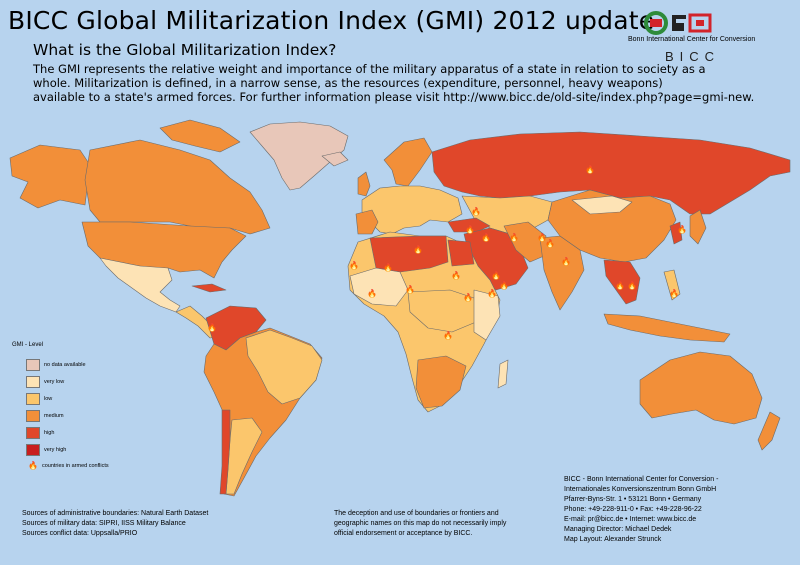 The image size is (800, 565). What do you see at coordinates (72, 398) in the screenshot?
I see `legend-item: low` at bounding box center [72, 398].